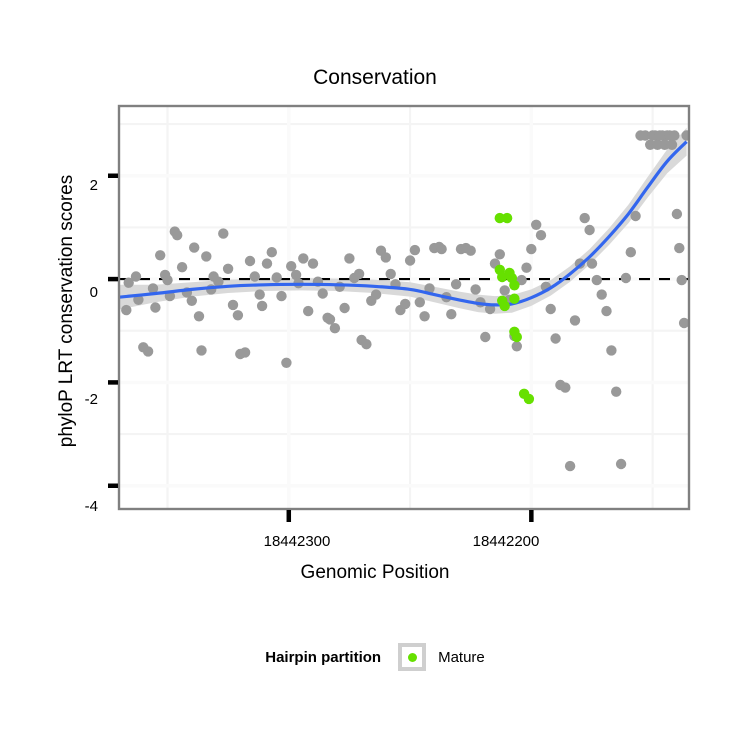  What do you see at coordinates (514, 308) in the screenshot?
I see `scatter-points-mature` at bounding box center [514, 308].